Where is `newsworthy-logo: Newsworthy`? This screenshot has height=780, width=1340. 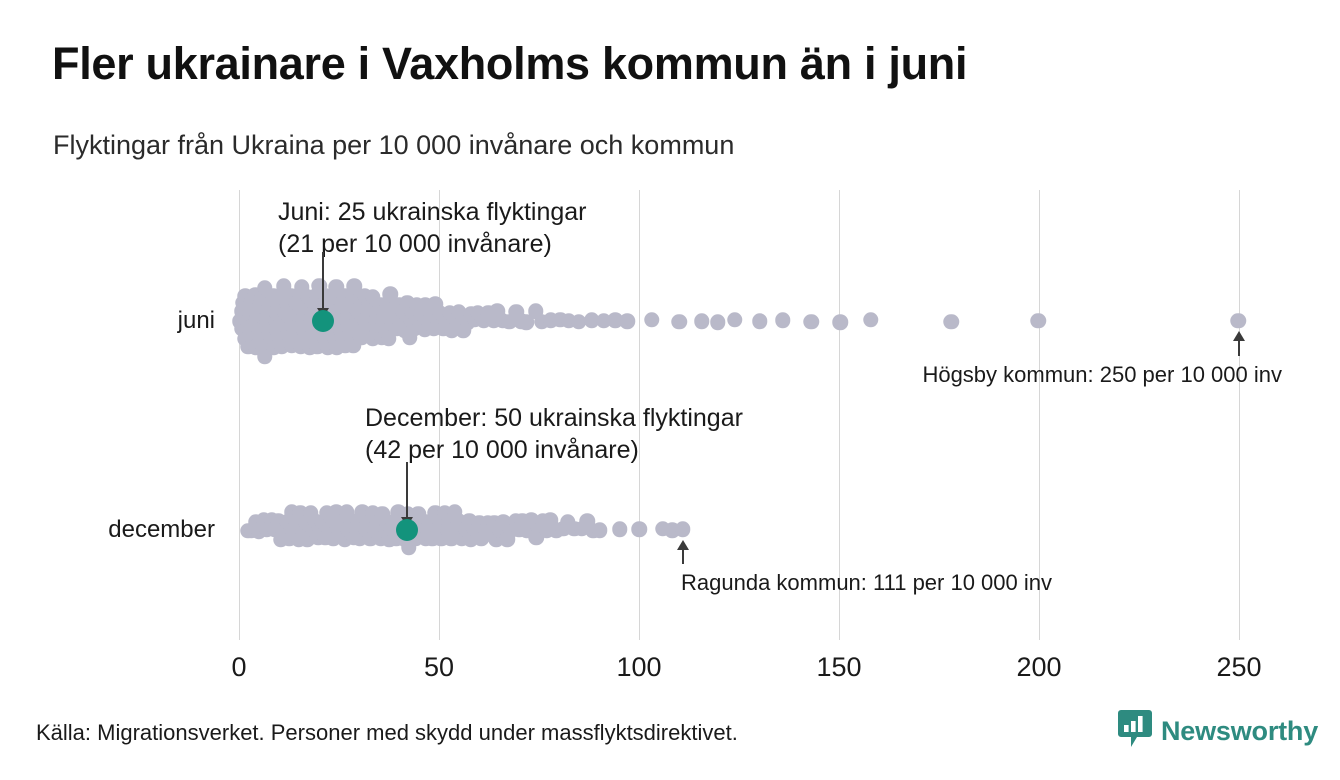
newsworthy-logo: Newsworthy is located at coordinates (1218, 731).